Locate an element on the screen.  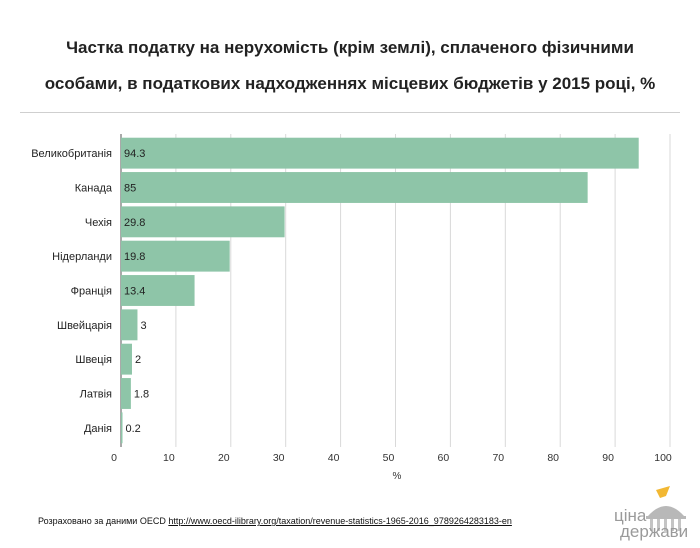
category-label: Канада is located at coordinates (94, 189).